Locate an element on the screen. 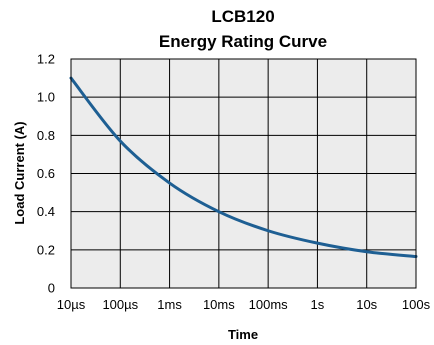 The width and height of the screenshot is (434, 345). x-tick-label: 1s is located at coordinates (318, 304).